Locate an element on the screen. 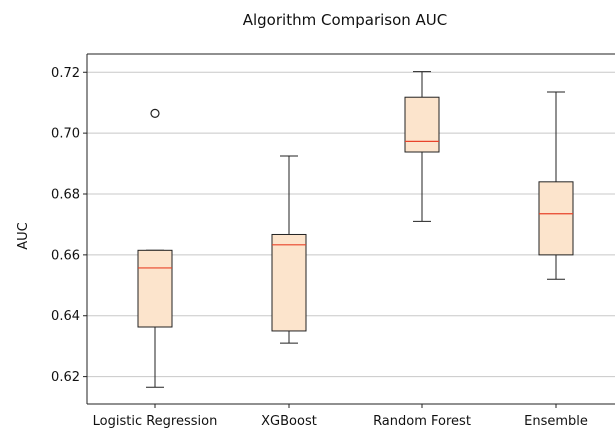 This screenshot has width=615, height=432. x-tick-label: Ensemble is located at coordinates (556, 421).